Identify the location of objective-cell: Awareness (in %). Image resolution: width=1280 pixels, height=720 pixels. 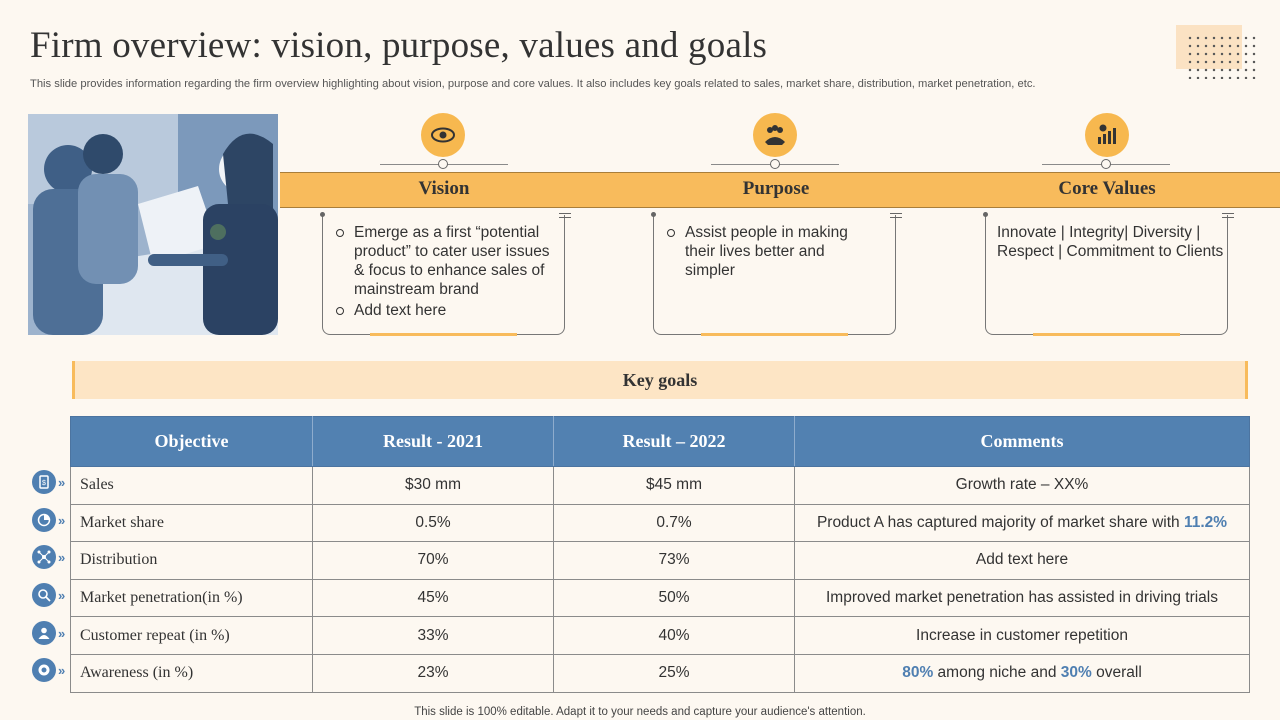
(191, 673).